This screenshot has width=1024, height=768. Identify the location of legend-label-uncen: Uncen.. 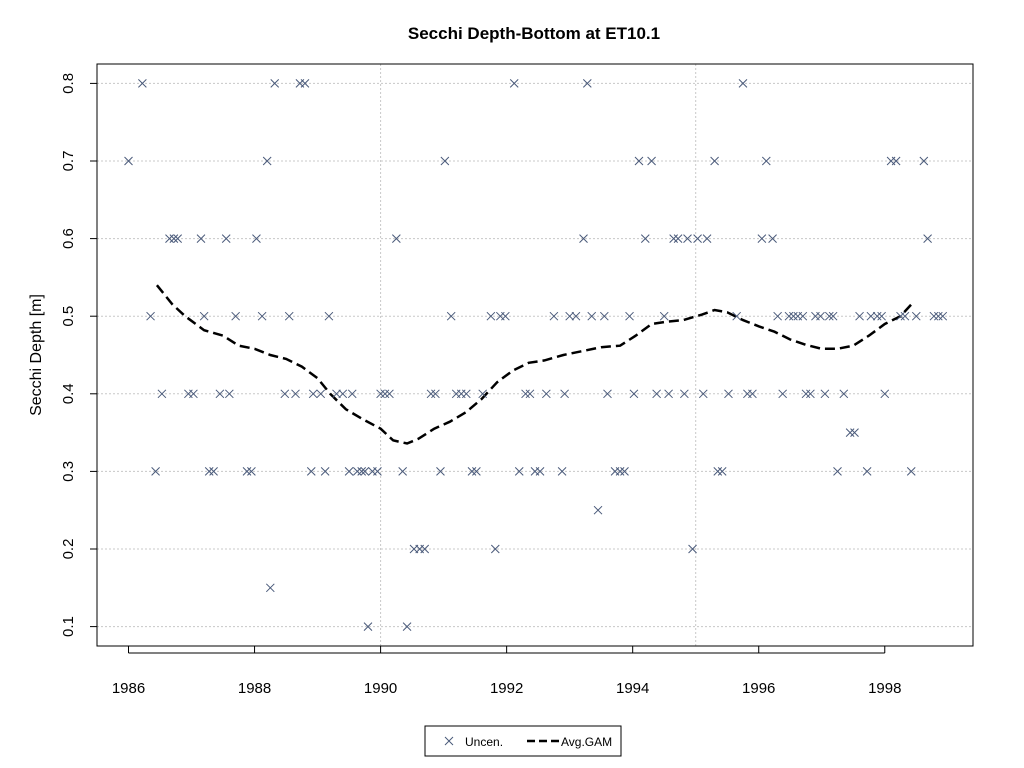
(484, 742).